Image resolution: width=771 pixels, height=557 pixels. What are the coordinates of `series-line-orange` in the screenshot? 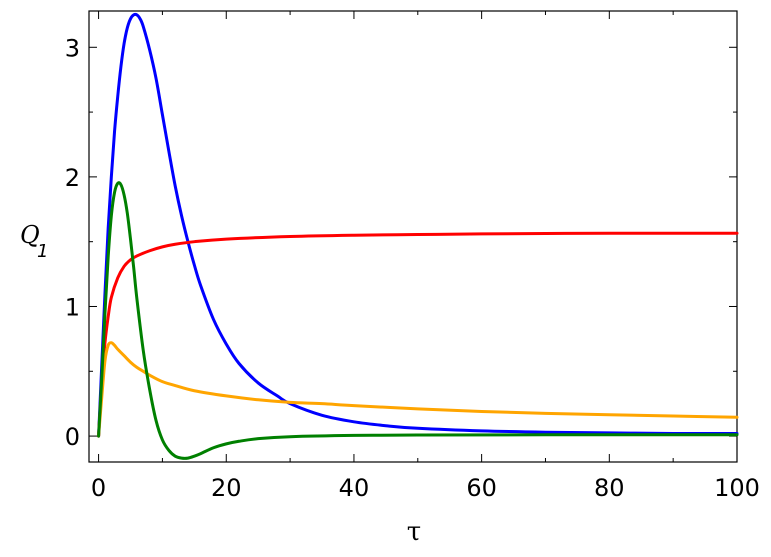 It's located at (418, 389).